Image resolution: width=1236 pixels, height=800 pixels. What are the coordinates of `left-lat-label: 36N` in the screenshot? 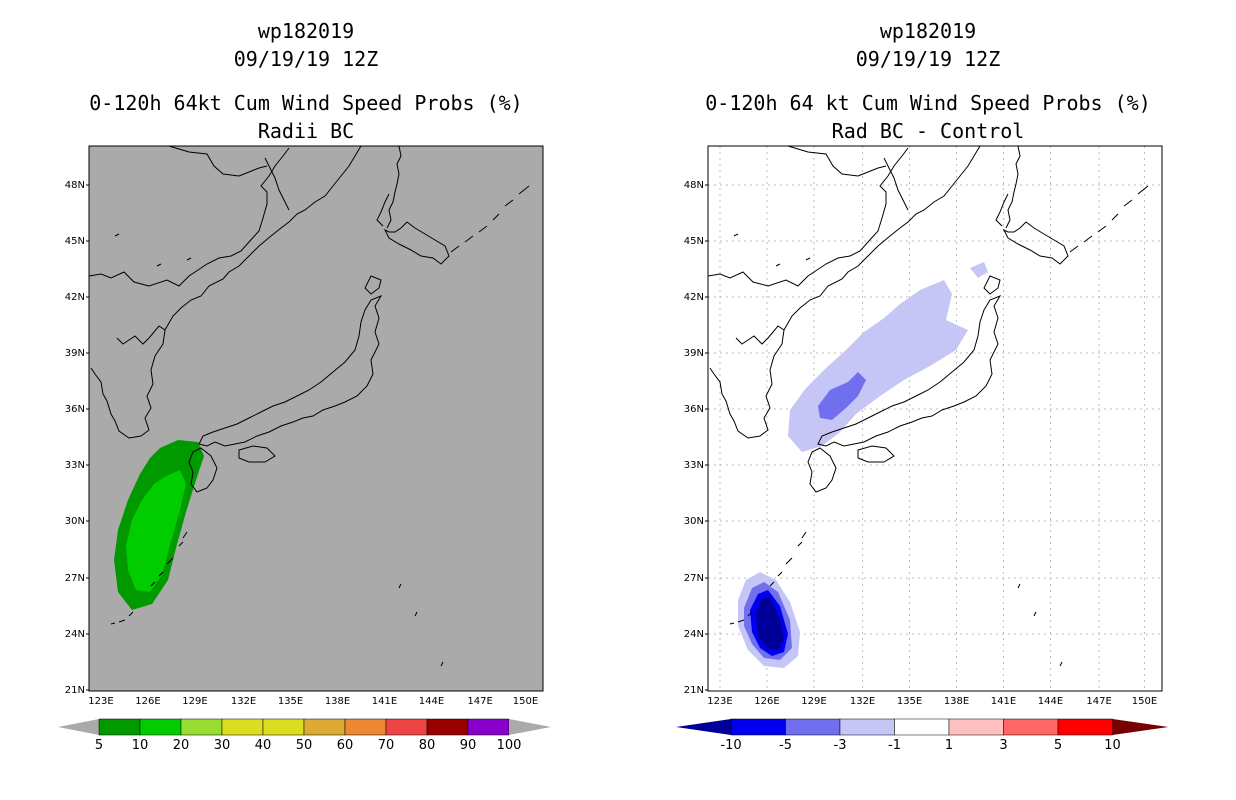 It's located at (75, 409).